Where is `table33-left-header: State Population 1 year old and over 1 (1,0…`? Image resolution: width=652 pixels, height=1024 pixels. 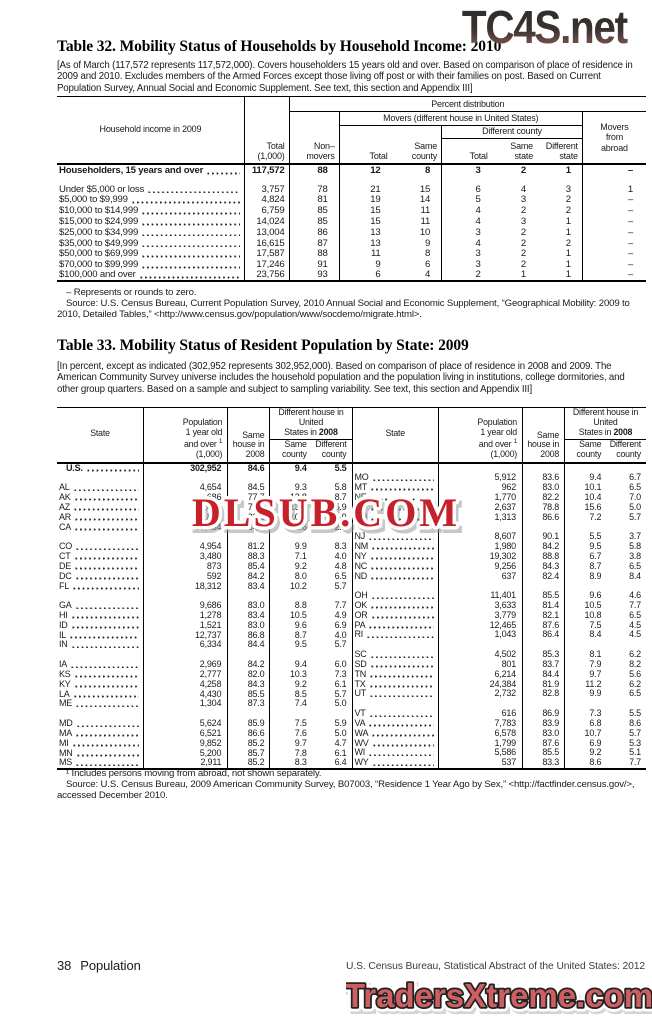 table33-left-header: State Population 1 year old and over 1 (1,0… is located at coordinates (204, 435).